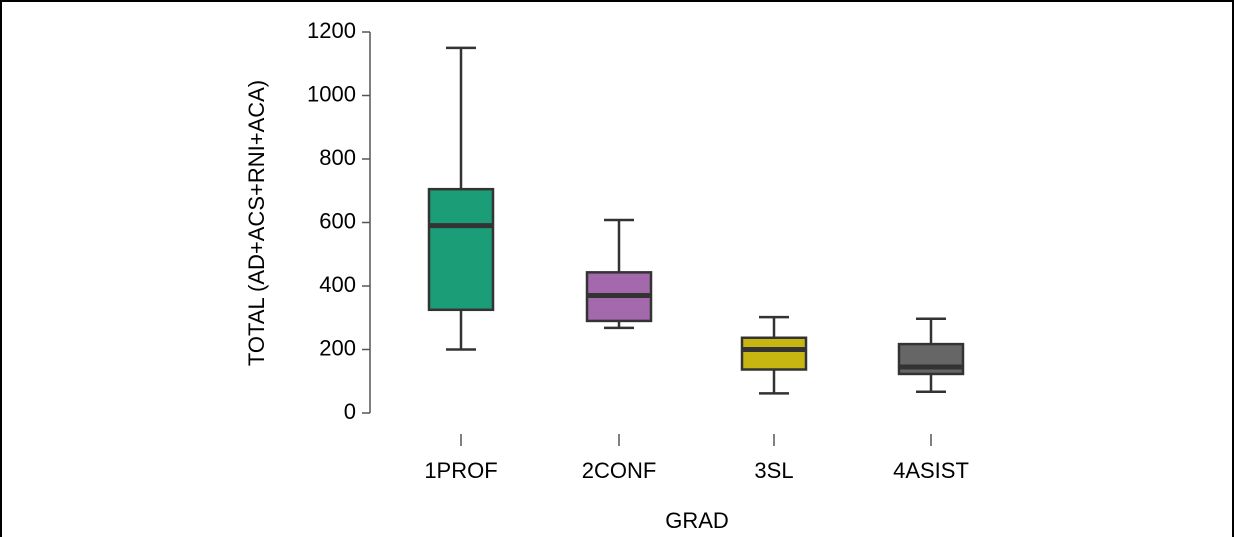 The image size is (1234, 537). I want to click on box-4ASIST, so click(931, 355).